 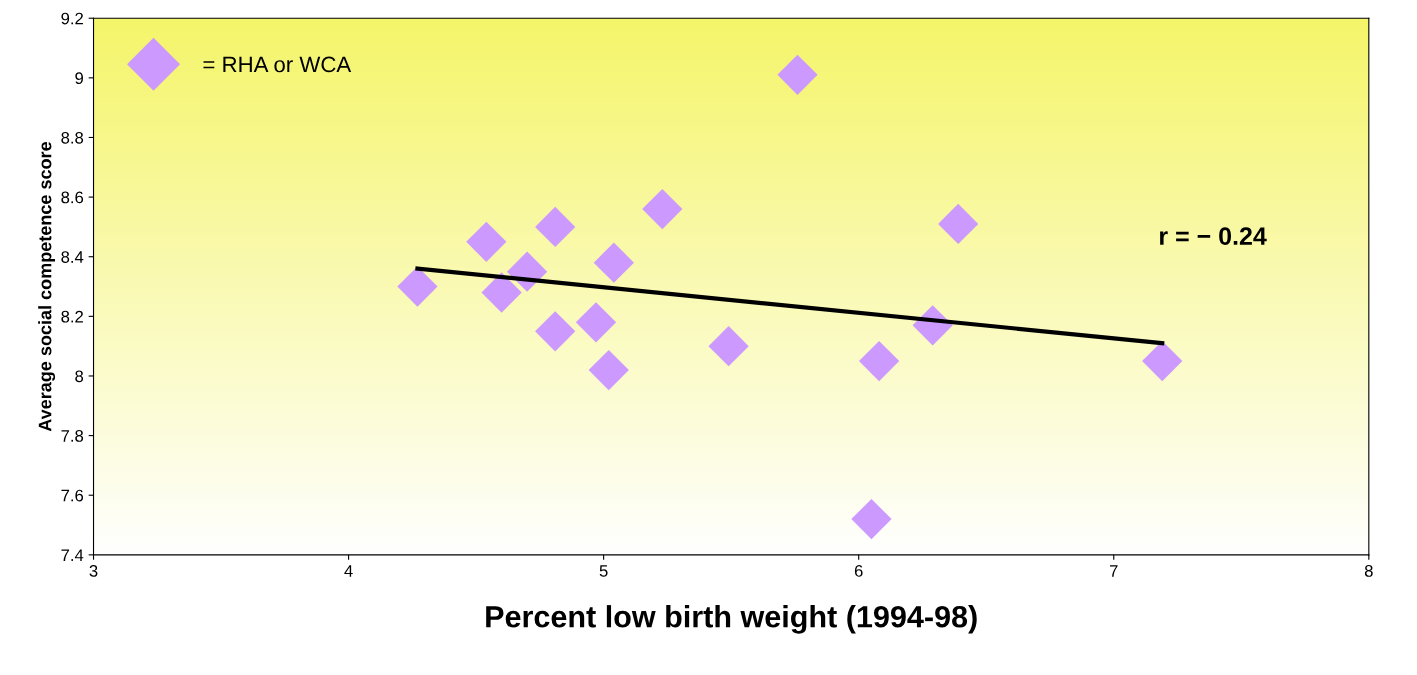 I want to click on x-tick-label: 7, so click(x=1113, y=571).